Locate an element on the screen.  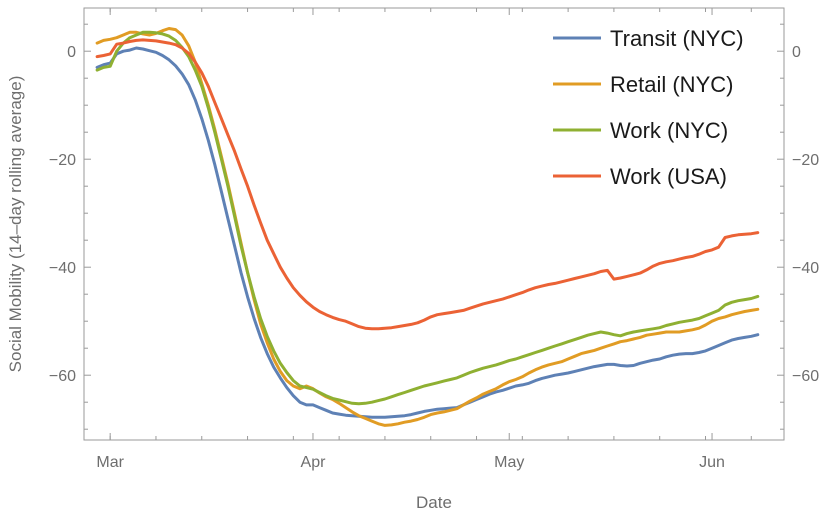
y-tick-label-right: −40 is located at coordinates (805, 268).